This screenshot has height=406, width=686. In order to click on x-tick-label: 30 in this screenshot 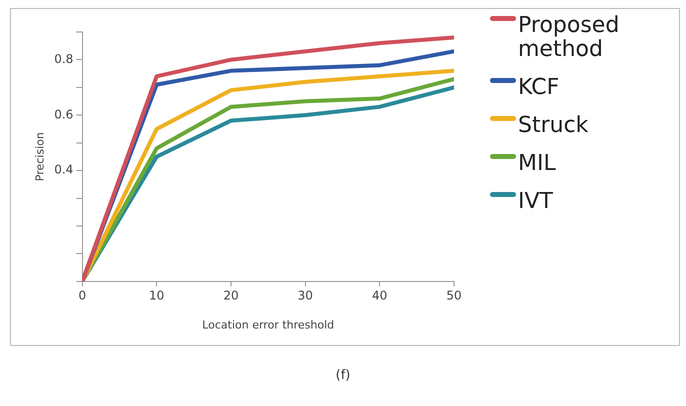, I will do `click(305, 295)`.